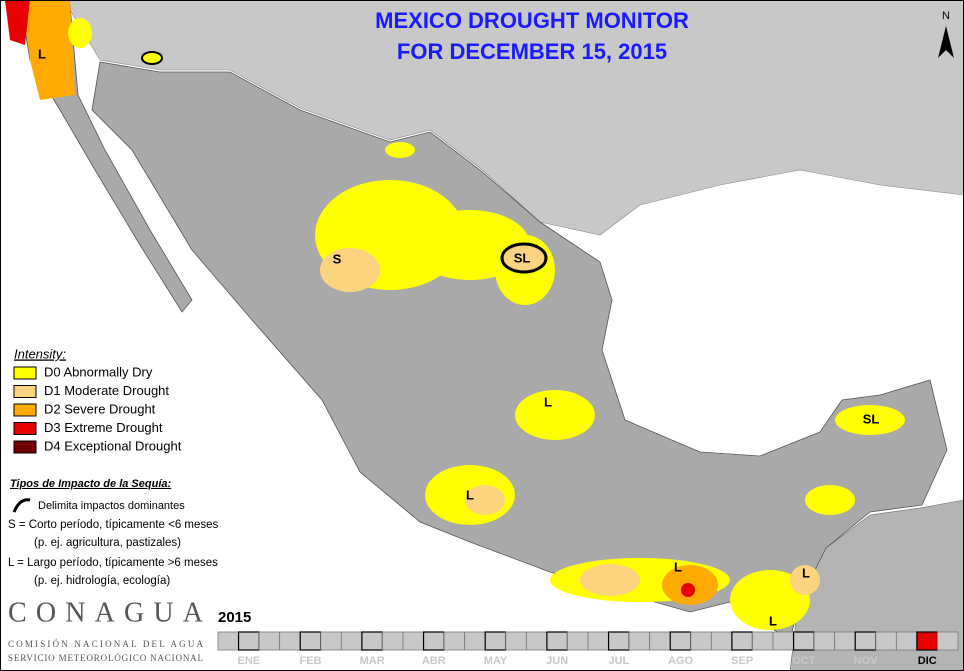  Describe the element at coordinates (234, 617) in the screenshot. I see `timeline-year: 2015` at that location.